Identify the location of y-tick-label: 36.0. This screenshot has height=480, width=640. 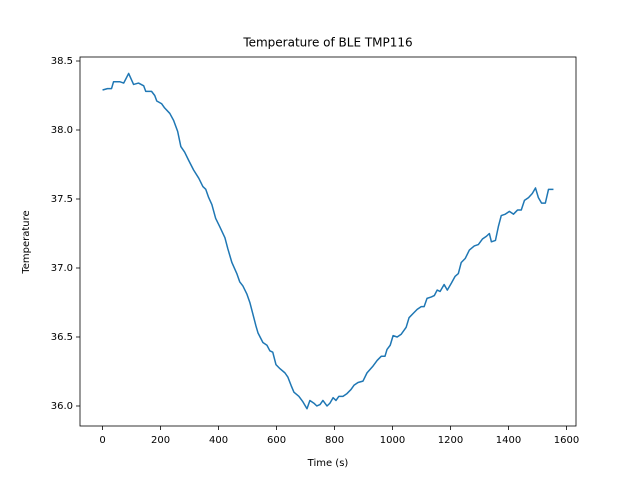
(62, 406).